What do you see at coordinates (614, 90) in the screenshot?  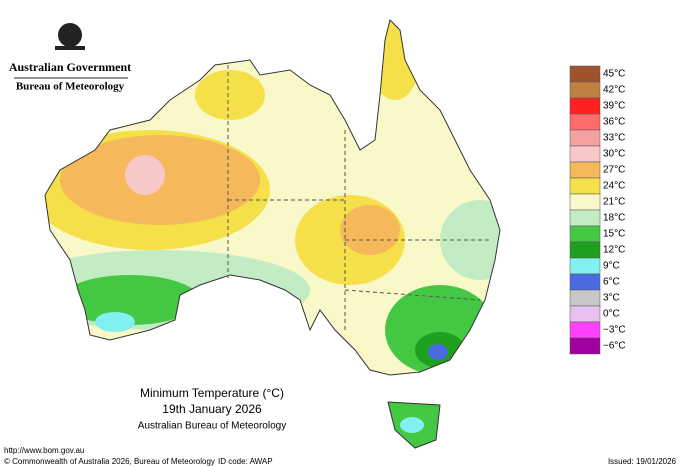 I see `legend-label: 42°C` at bounding box center [614, 90].